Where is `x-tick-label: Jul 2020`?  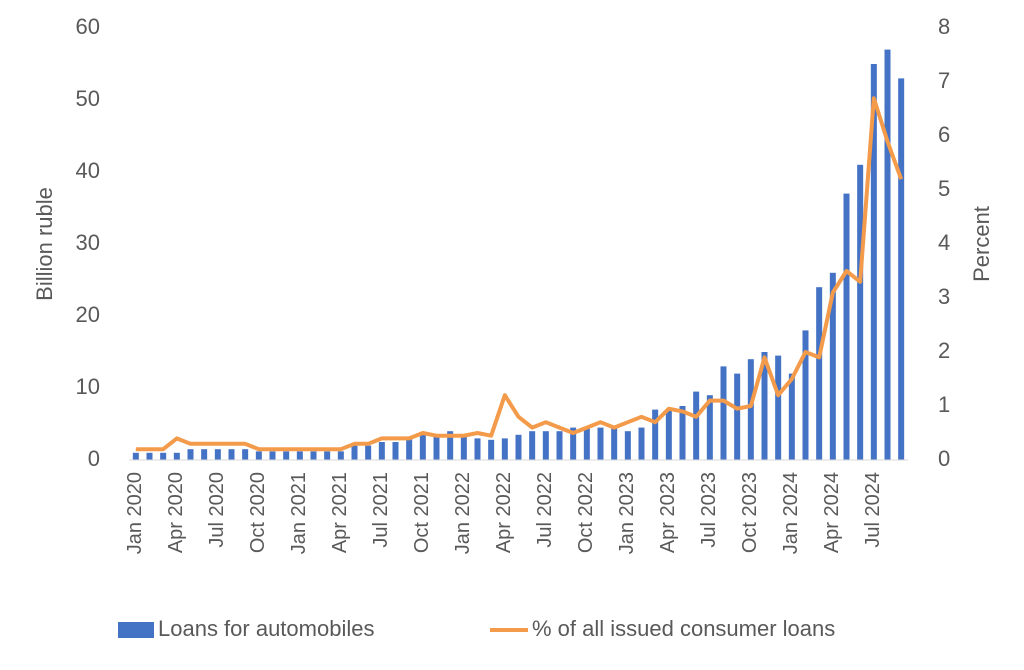
x-tick-label: Jul 2020 is located at coordinates (217, 510).